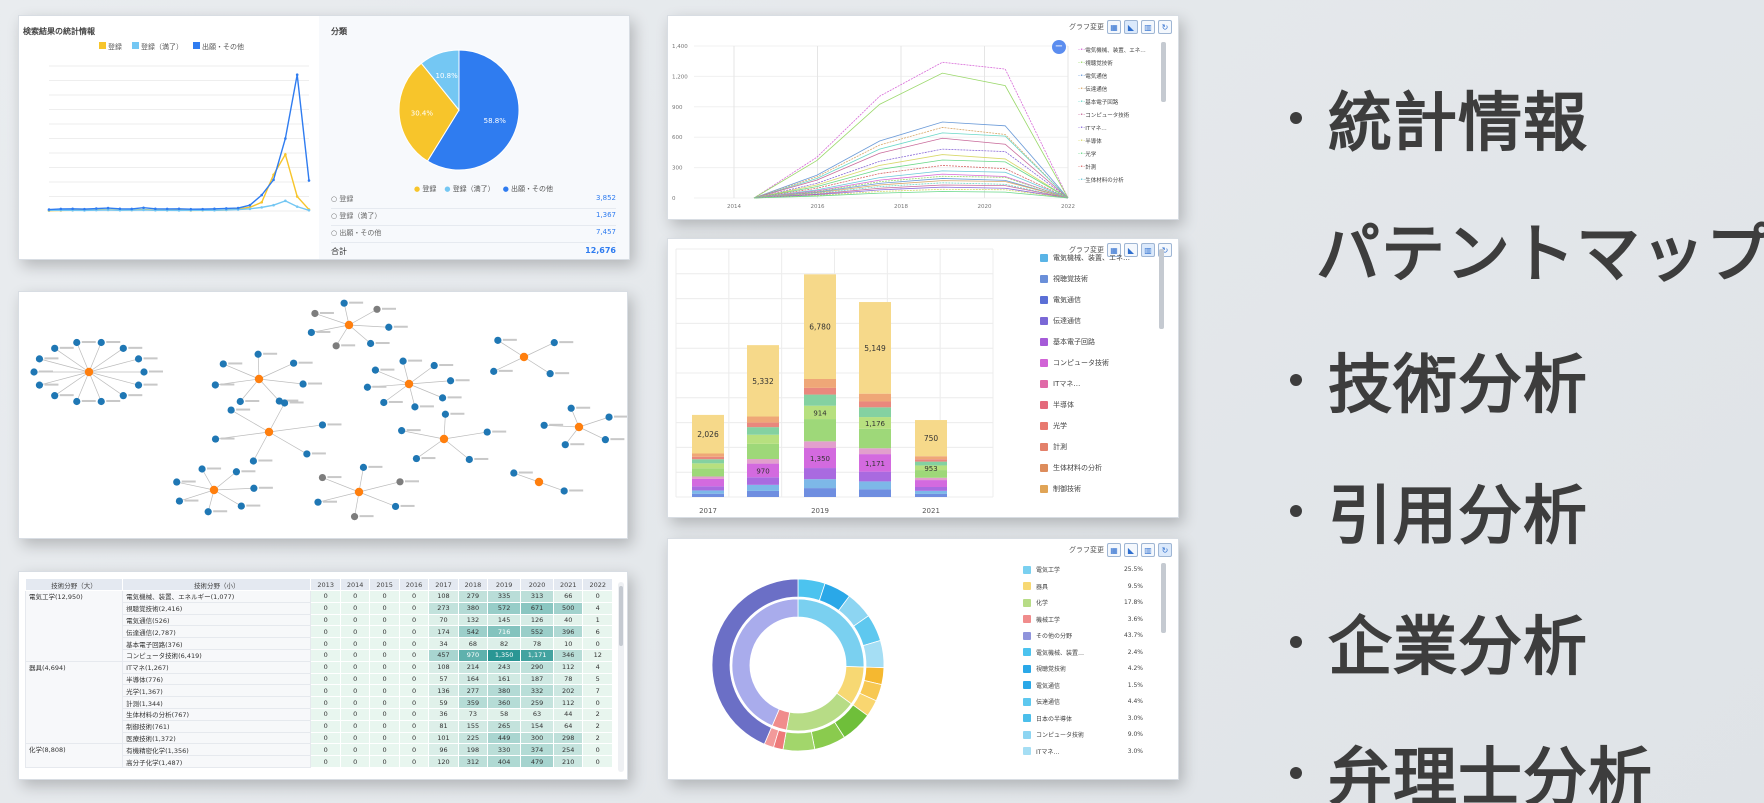 The image size is (1764, 803). What do you see at coordinates (217, 596) in the screenshot?
I see `row-label: 電気機械、装置、エネルギー(1,077)` at bounding box center [217, 596].